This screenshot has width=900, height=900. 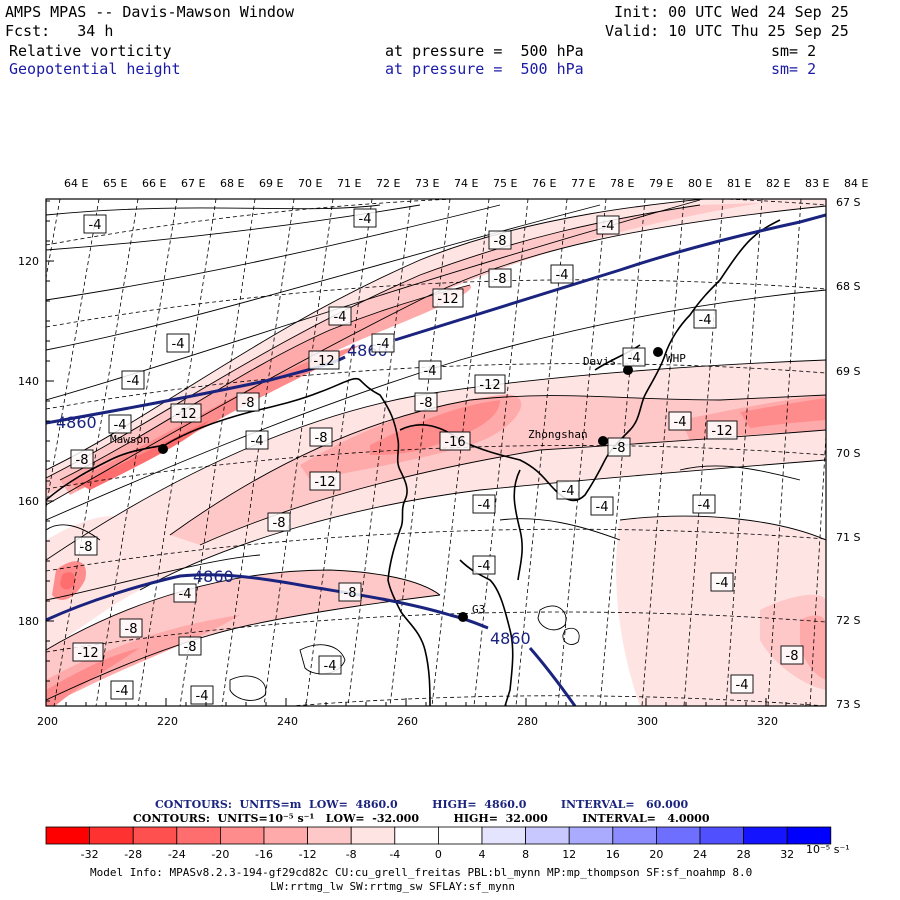 I want to click on longitude-label: 68 E, so click(x=232, y=183).